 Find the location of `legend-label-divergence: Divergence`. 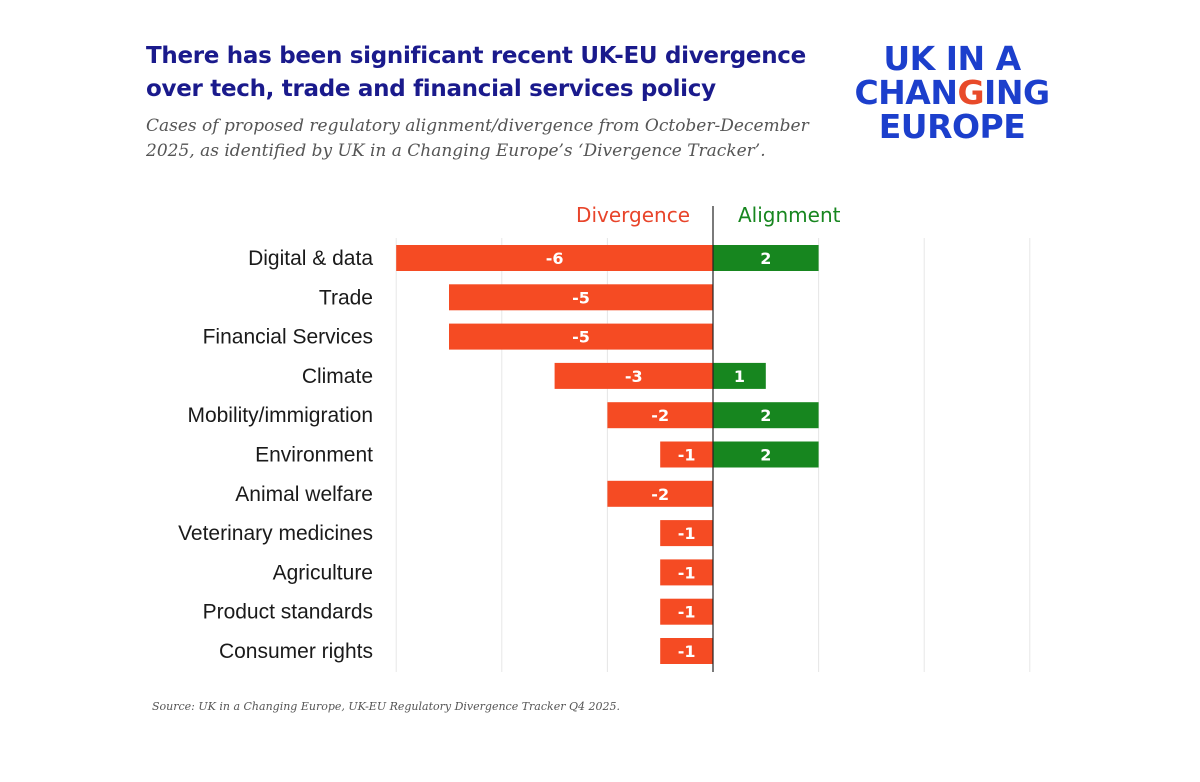

legend-label-divergence: Divergence is located at coordinates (633, 215).